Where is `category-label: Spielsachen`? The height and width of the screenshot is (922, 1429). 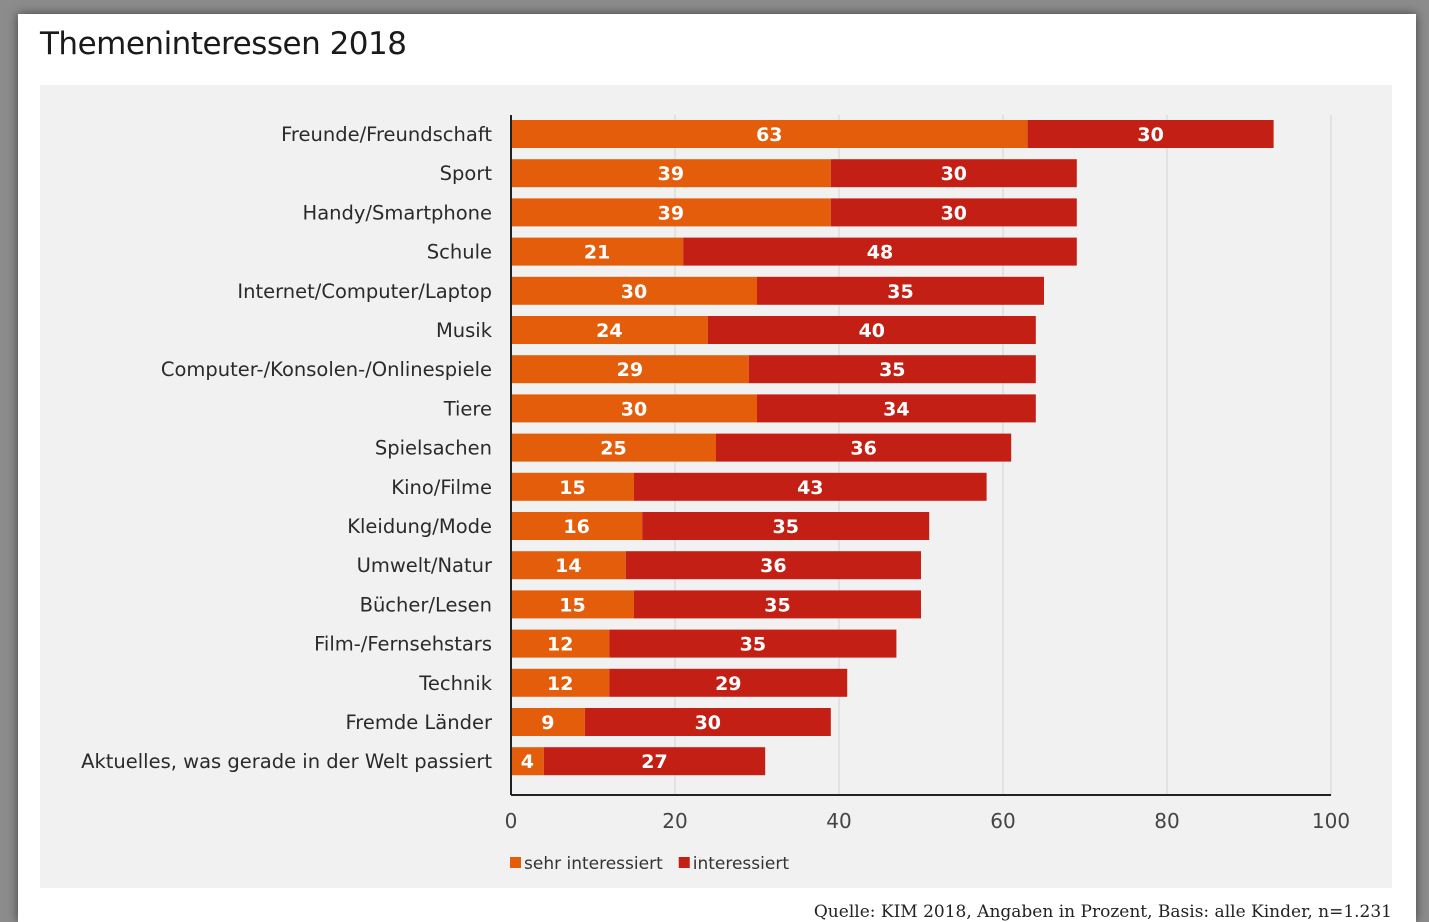 category-label: Spielsachen is located at coordinates (433, 448).